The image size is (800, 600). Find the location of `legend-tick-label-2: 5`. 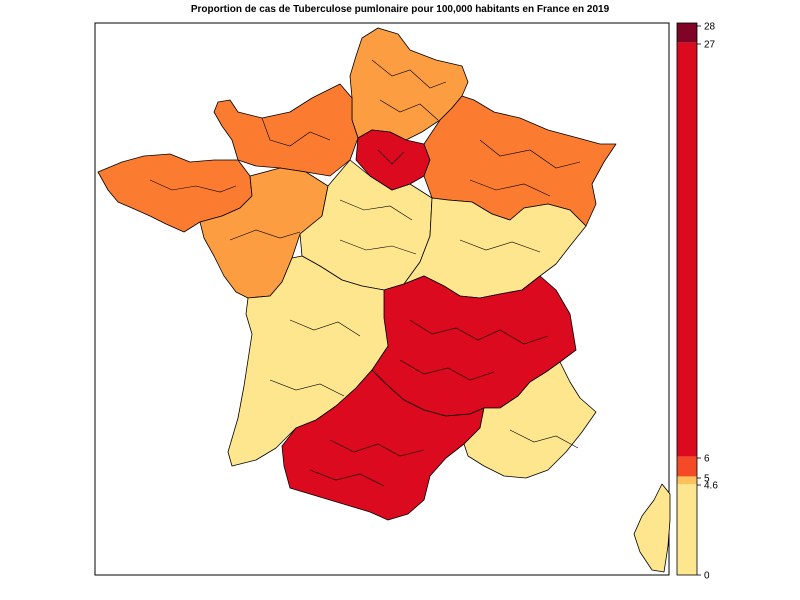

legend-tick-label-2: 5 is located at coordinates (707, 479).